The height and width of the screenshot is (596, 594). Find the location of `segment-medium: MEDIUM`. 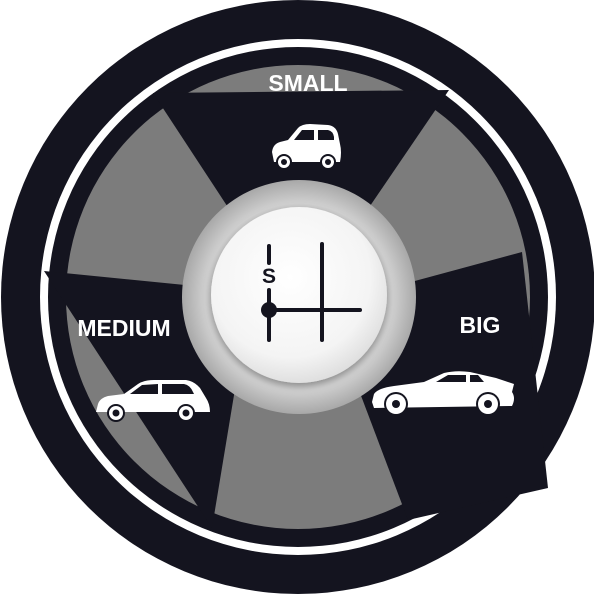

segment-medium: MEDIUM is located at coordinates (140, 399).